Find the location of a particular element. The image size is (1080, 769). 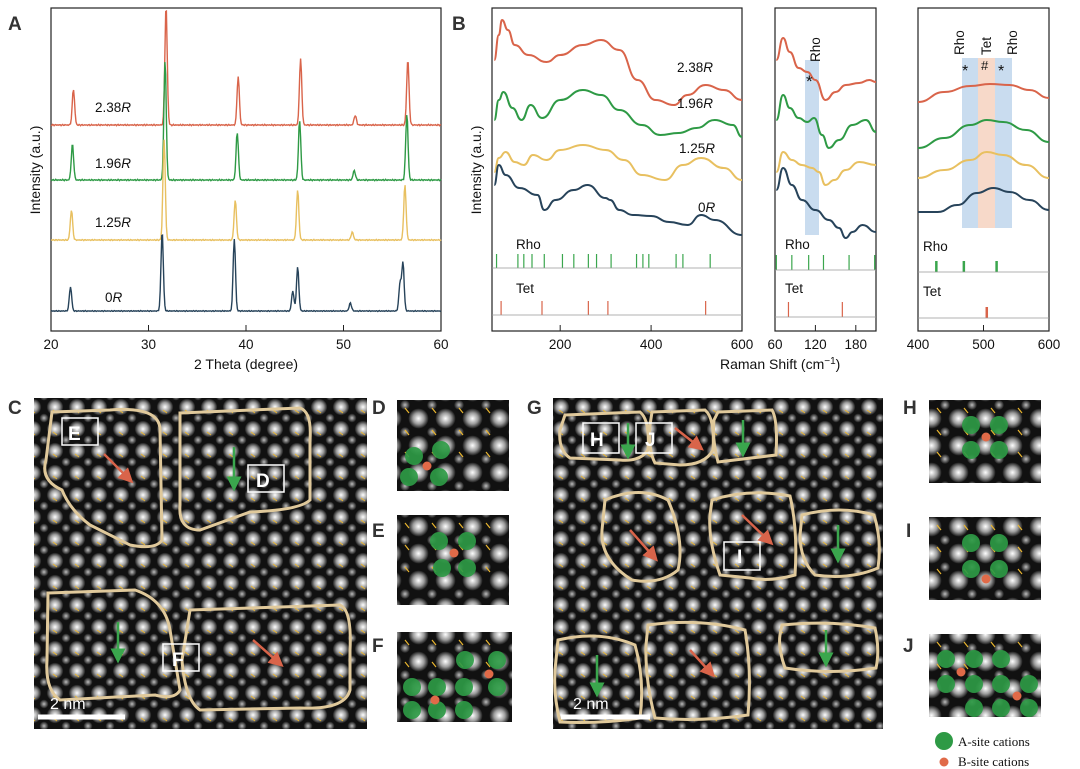

raman-y-axis-label: Intensity (a.u.) is located at coordinates (476, 170).